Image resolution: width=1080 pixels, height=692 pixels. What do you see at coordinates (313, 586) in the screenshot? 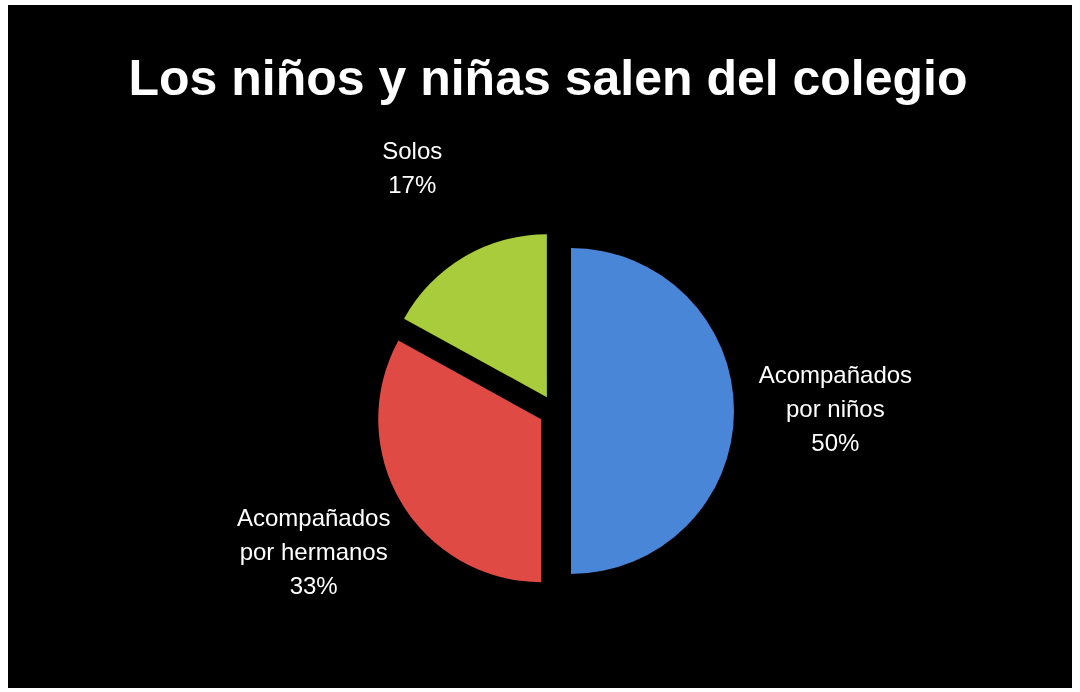
I see `data-label: 33%` at bounding box center [313, 586].